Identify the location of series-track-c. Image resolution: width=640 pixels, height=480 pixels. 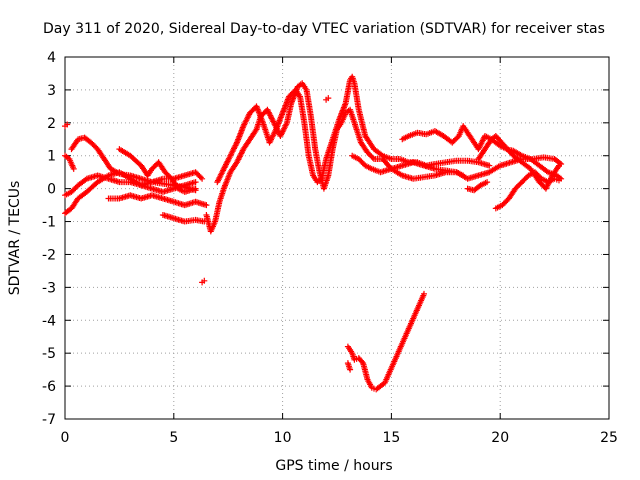
(133, 164).